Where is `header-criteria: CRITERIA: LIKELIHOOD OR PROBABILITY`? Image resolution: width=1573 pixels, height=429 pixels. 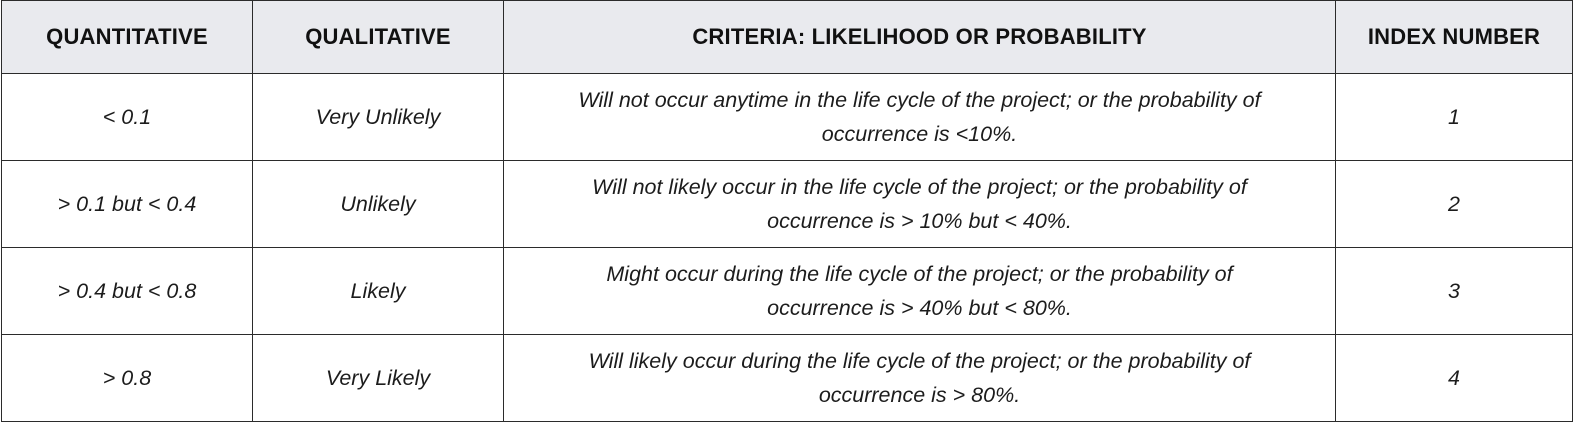
header-criteria: CRITERIA: LIKELIHOOD OR PROBABILITY is located at coordinates (919, 37).